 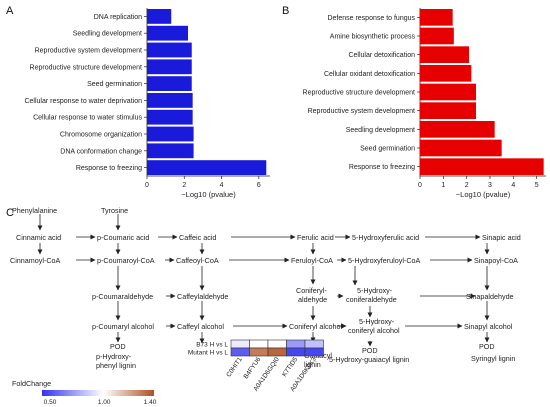 What do you see at coordinates (50, 402) in the screenshot?
I see `legend-tick-label: 0.50` at bounding box center [50, 402].